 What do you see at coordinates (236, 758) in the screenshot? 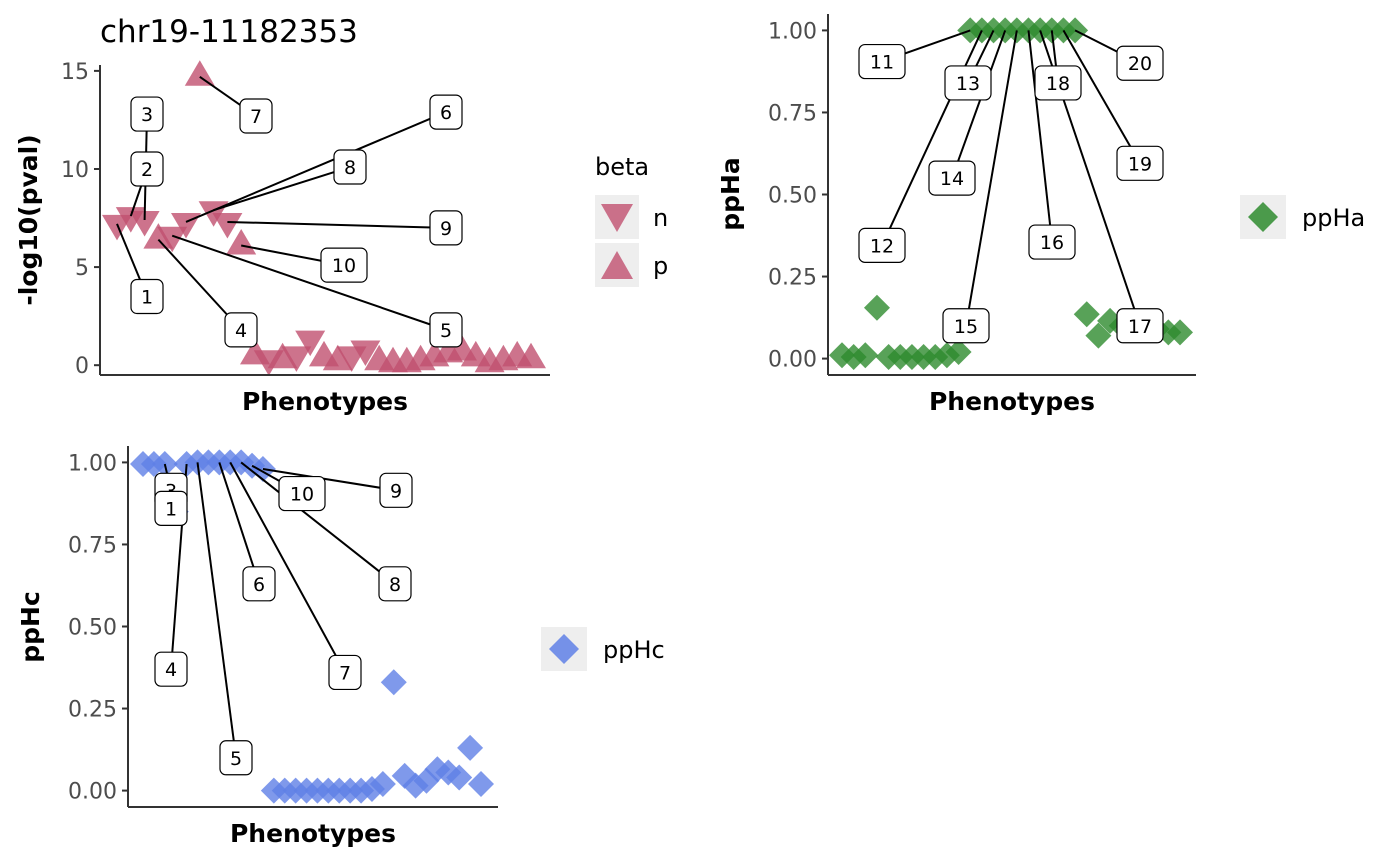
I see `ppHc-point-label: 5` at bounding box center [236, 758].